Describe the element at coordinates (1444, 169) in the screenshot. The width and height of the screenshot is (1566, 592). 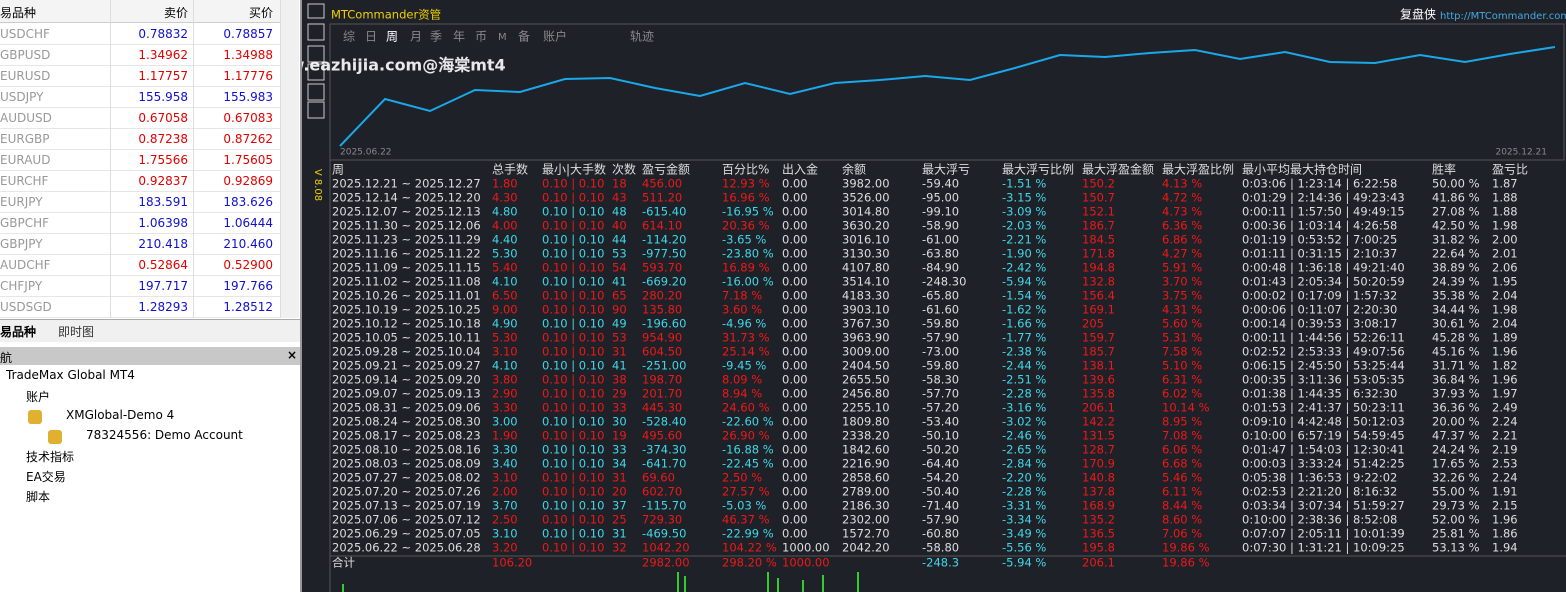
I see `table-header: 胜率` at that location.